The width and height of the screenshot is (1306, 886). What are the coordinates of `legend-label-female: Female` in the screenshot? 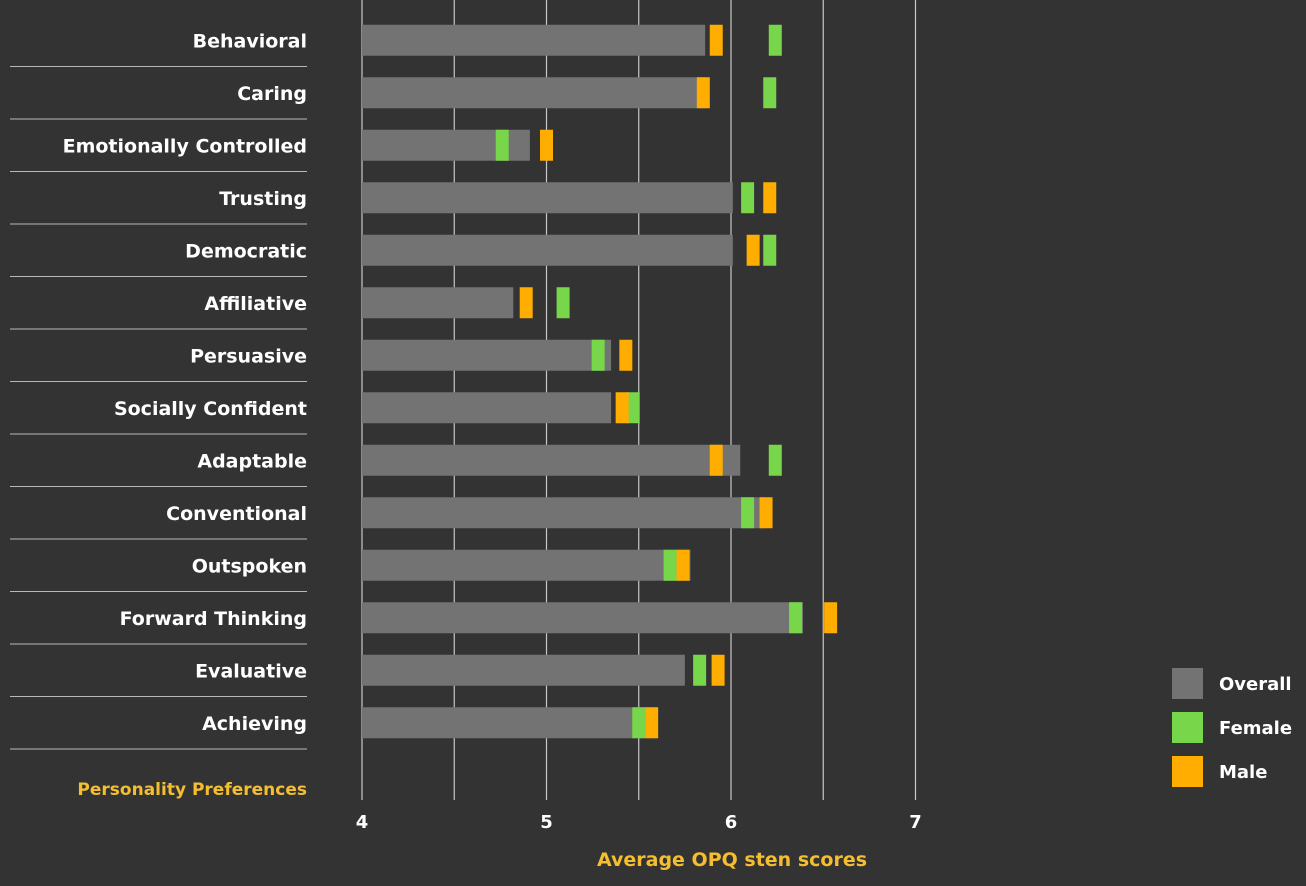 It's located at (1255, 728).